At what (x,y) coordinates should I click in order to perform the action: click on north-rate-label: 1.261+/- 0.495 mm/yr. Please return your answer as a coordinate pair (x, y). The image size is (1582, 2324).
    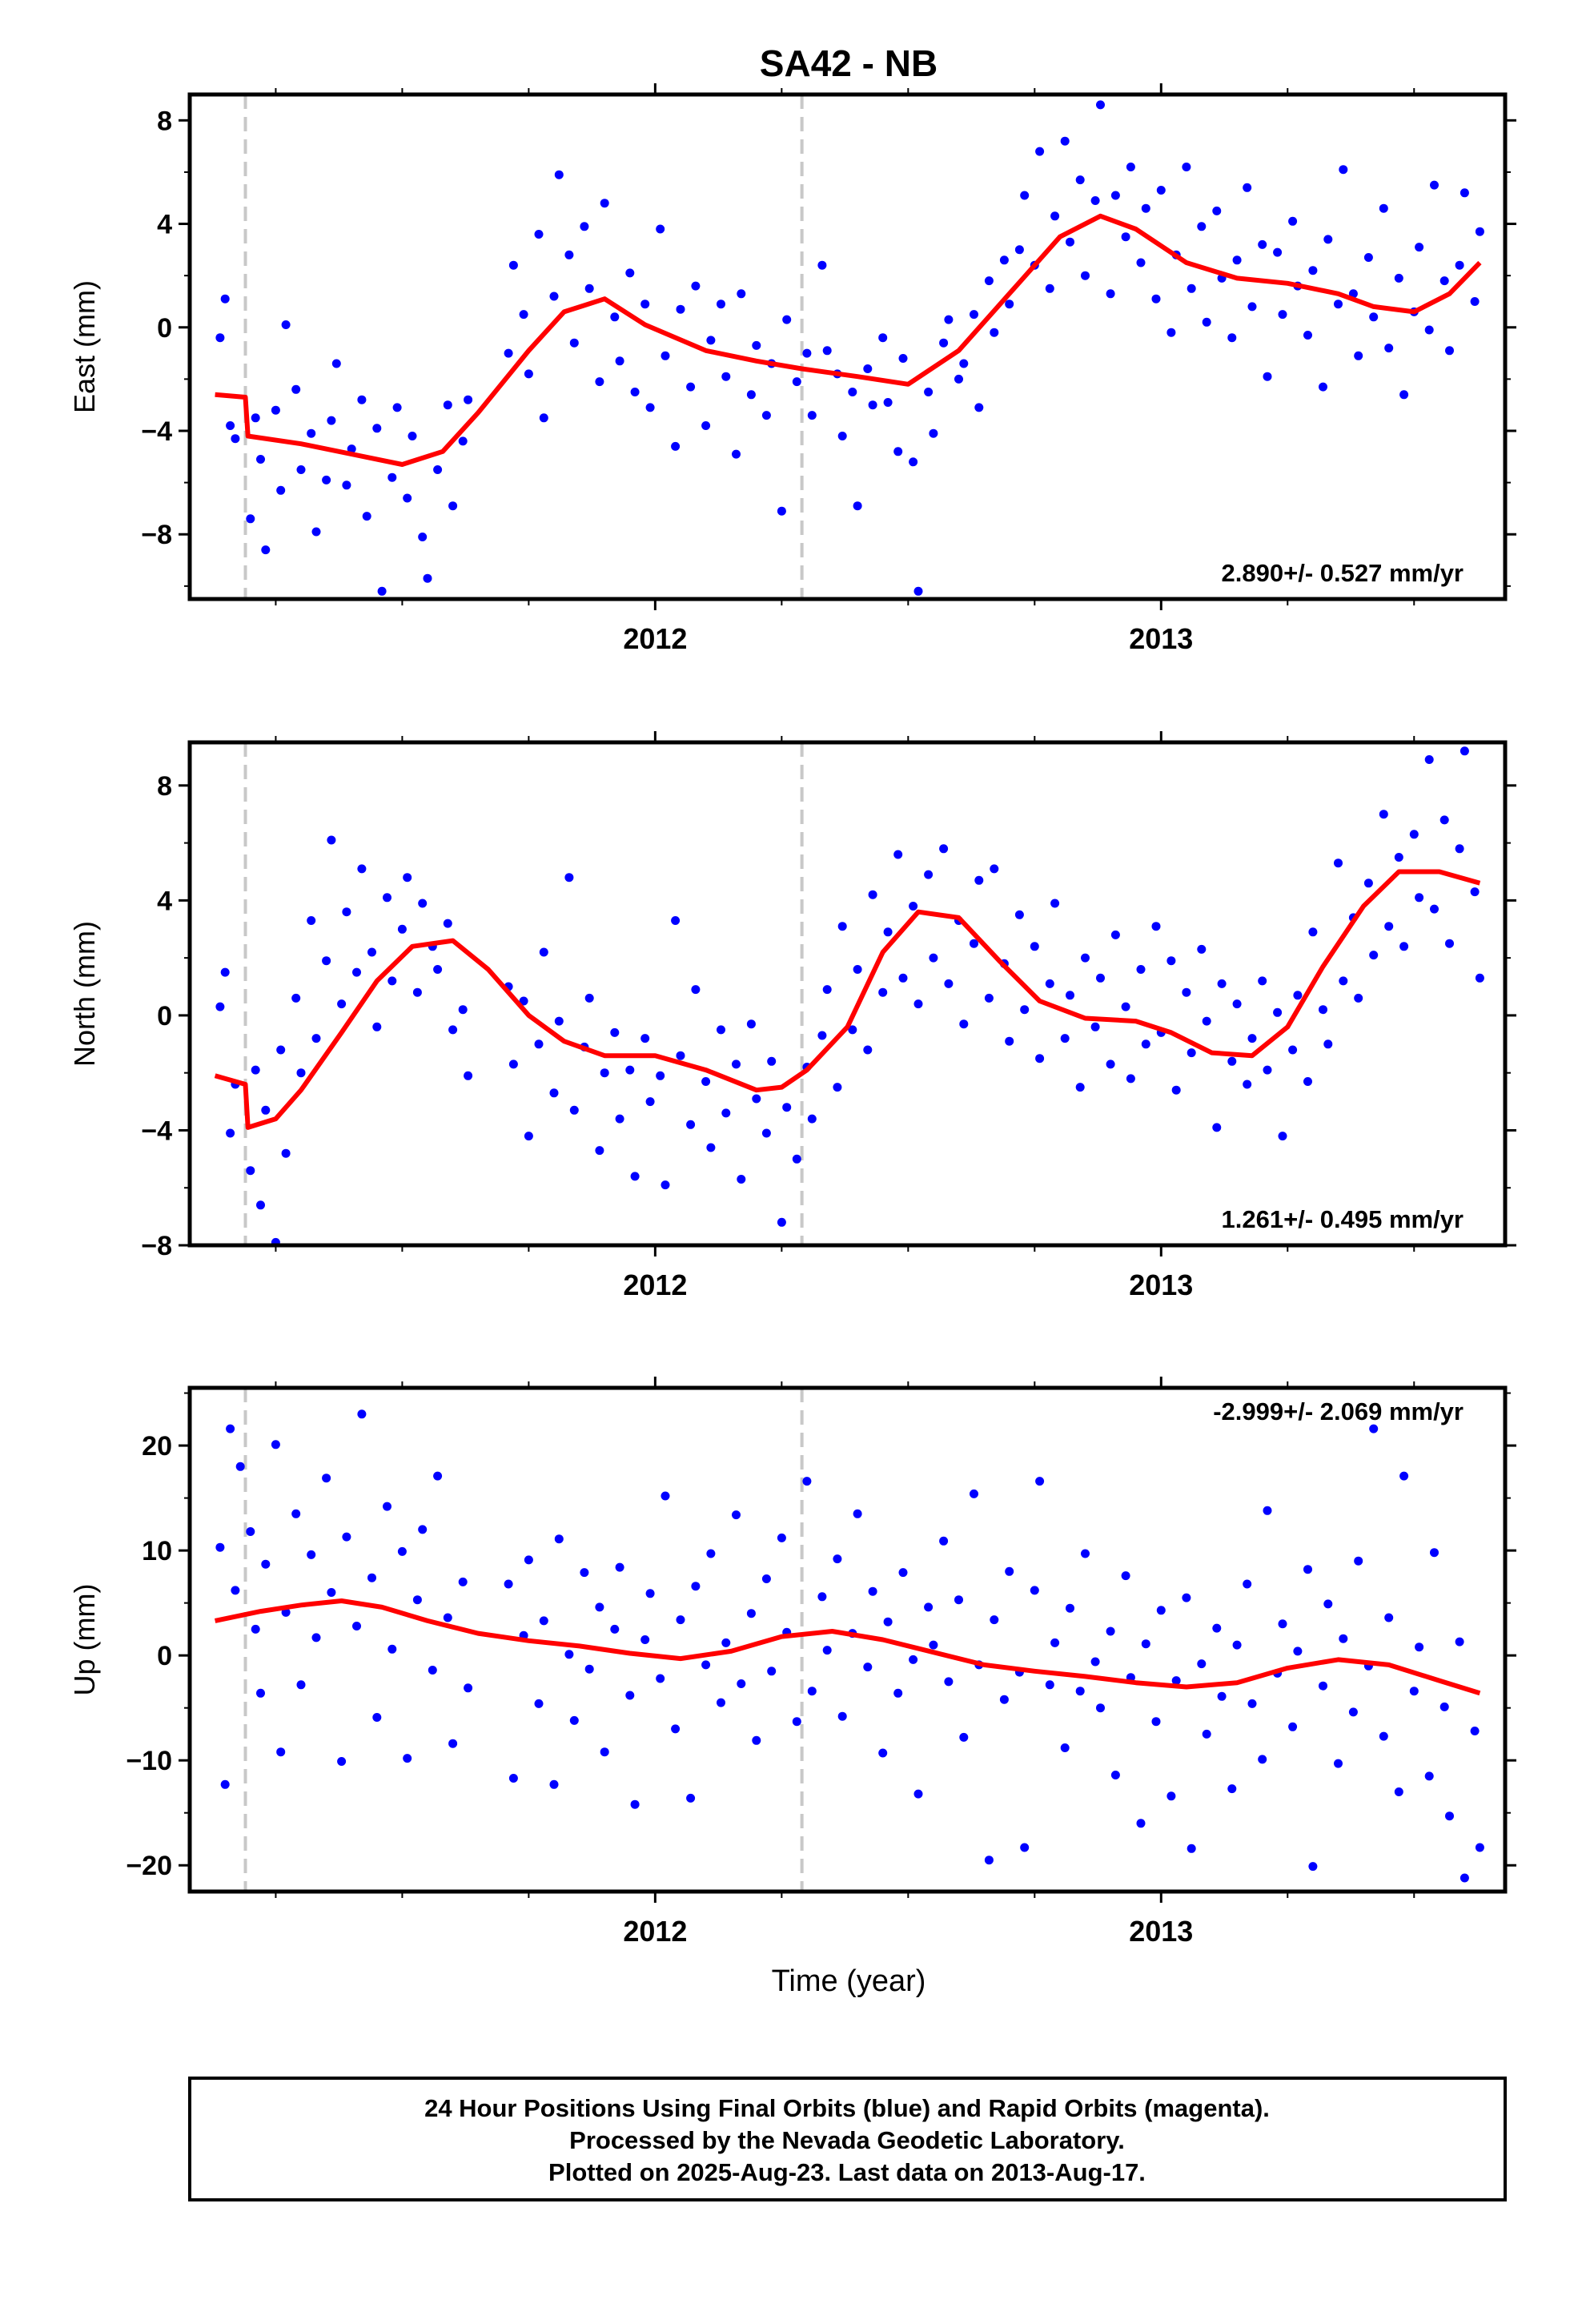
    Looking at the image, I should click on (1343, 1219).